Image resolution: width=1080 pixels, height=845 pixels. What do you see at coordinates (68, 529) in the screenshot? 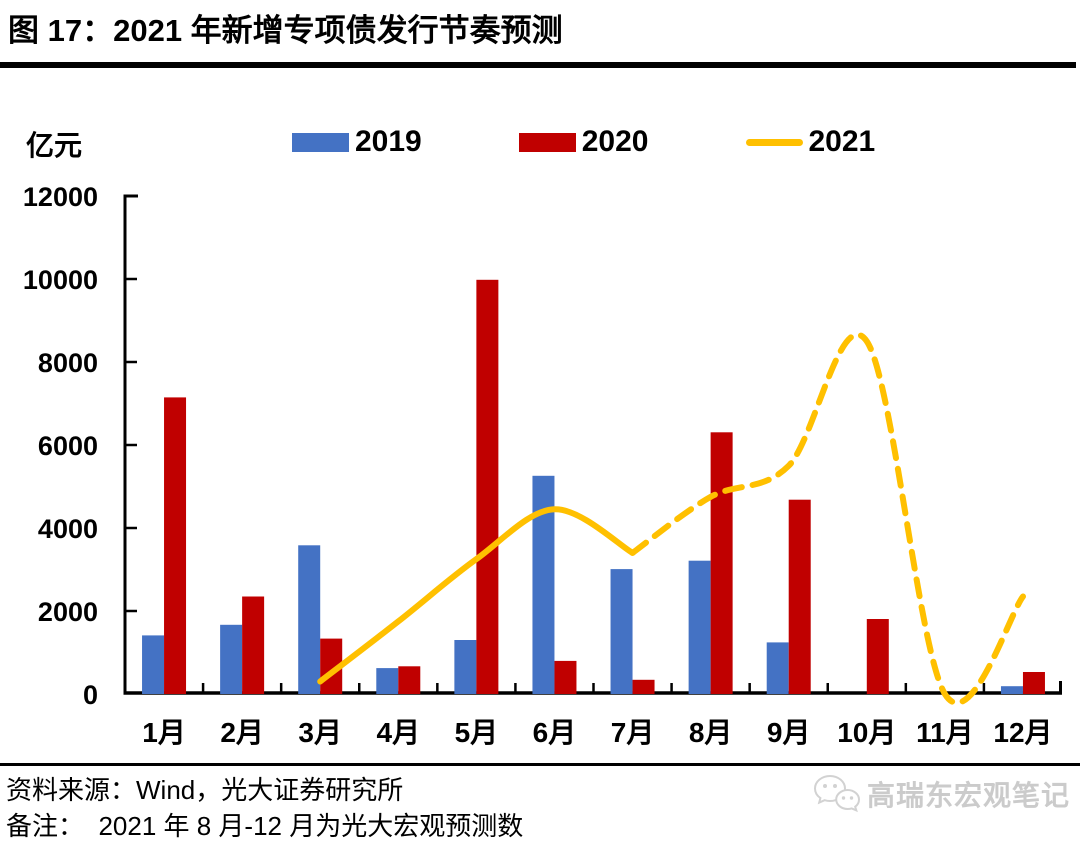
I see `y-tick-label: 4000` at bounding box center [68, 529].